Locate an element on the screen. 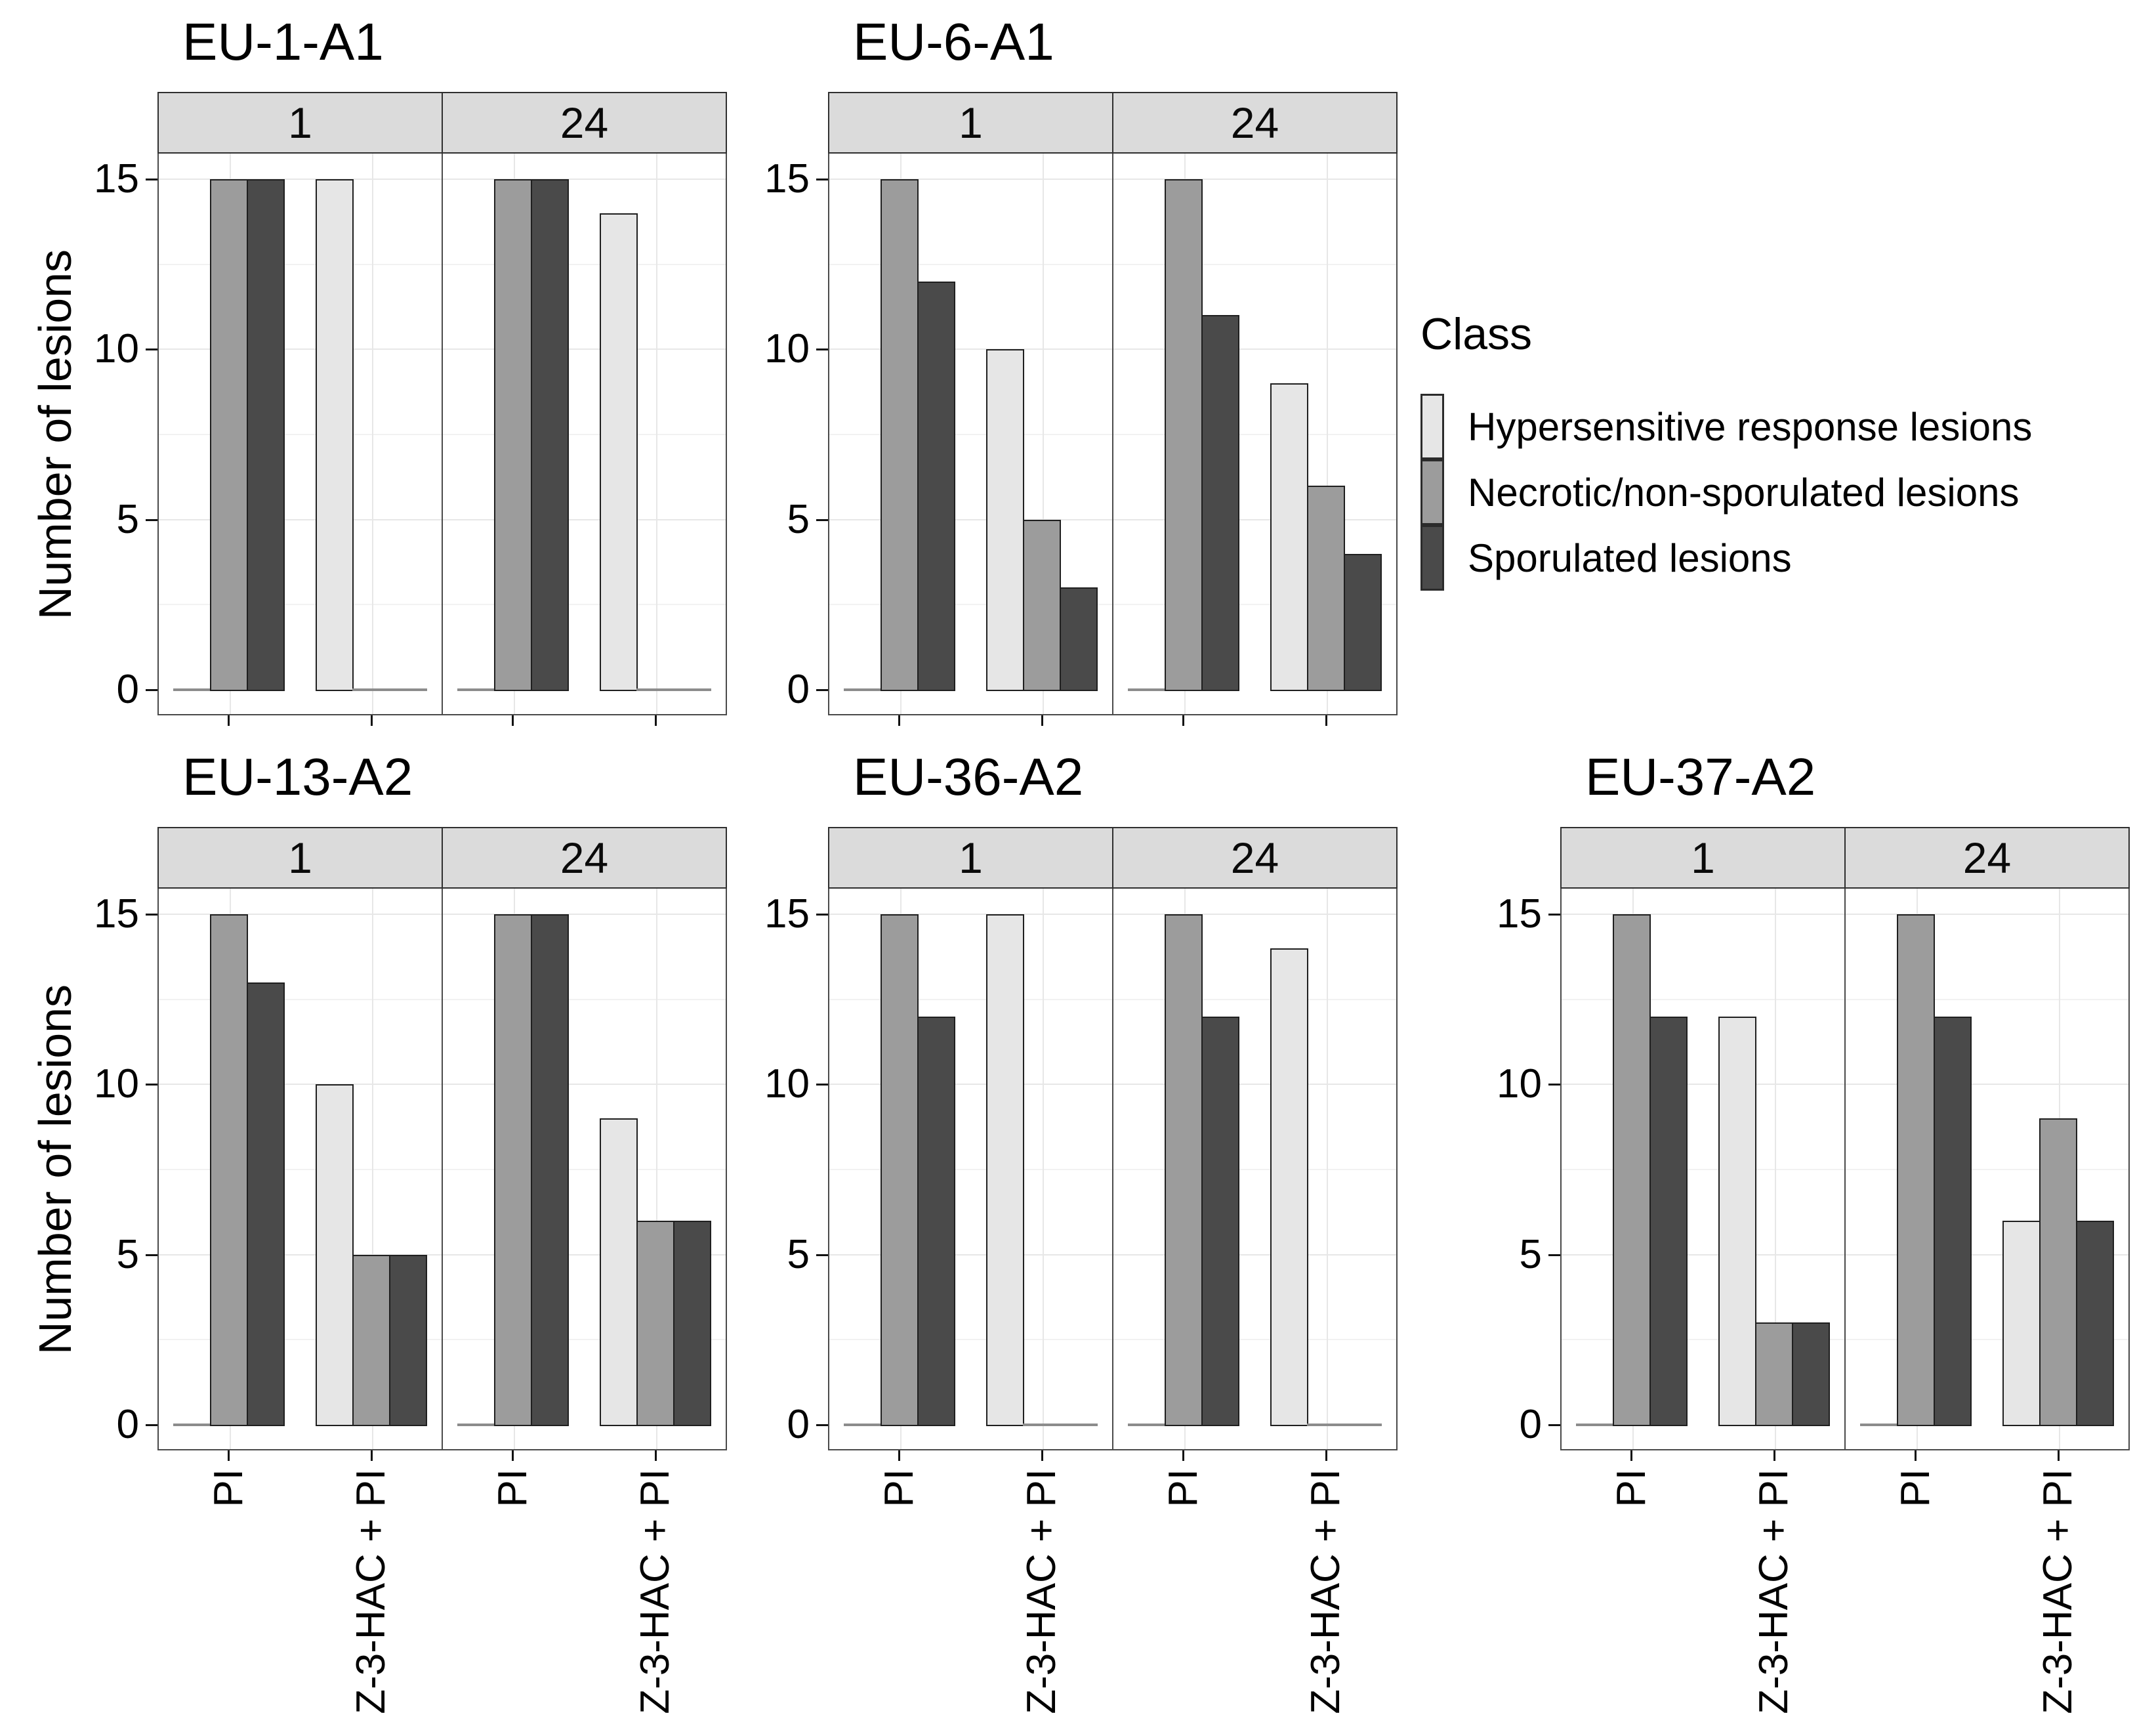  chart-title: EU-13-A2 is located at coordinates (297, 777).